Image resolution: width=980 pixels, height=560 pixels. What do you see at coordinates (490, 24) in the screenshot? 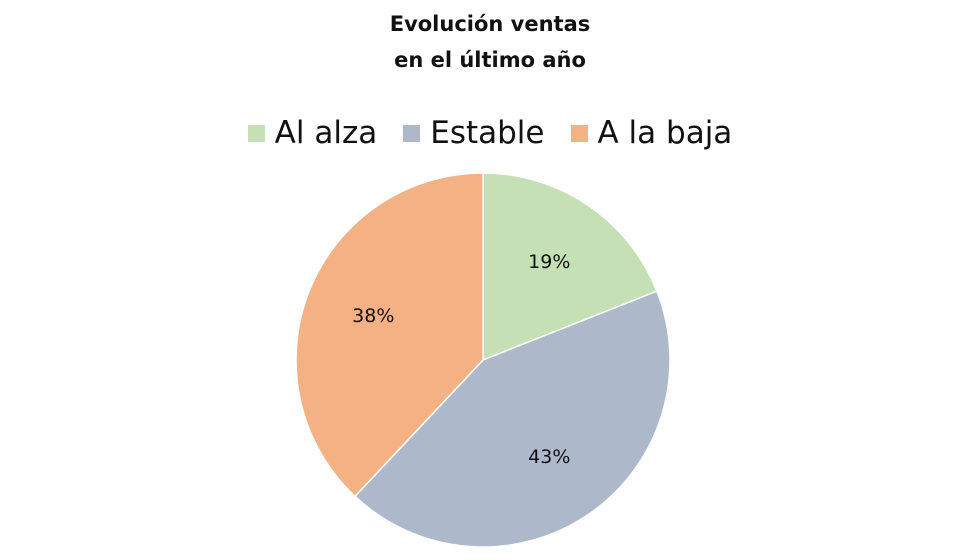
I see `chart-title-line-1: Evolución ventas` at bounding box center [490, 24].